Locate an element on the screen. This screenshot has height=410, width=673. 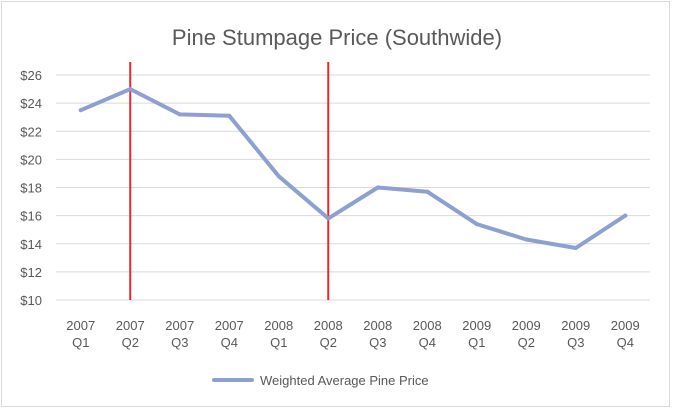
y-tick-label: $24 is located at coordinates (31, 103).